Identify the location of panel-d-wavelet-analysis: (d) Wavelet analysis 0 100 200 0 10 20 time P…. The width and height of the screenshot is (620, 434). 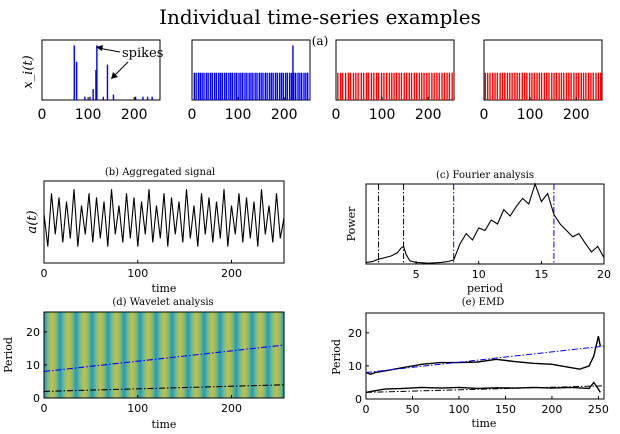
(143, 364).